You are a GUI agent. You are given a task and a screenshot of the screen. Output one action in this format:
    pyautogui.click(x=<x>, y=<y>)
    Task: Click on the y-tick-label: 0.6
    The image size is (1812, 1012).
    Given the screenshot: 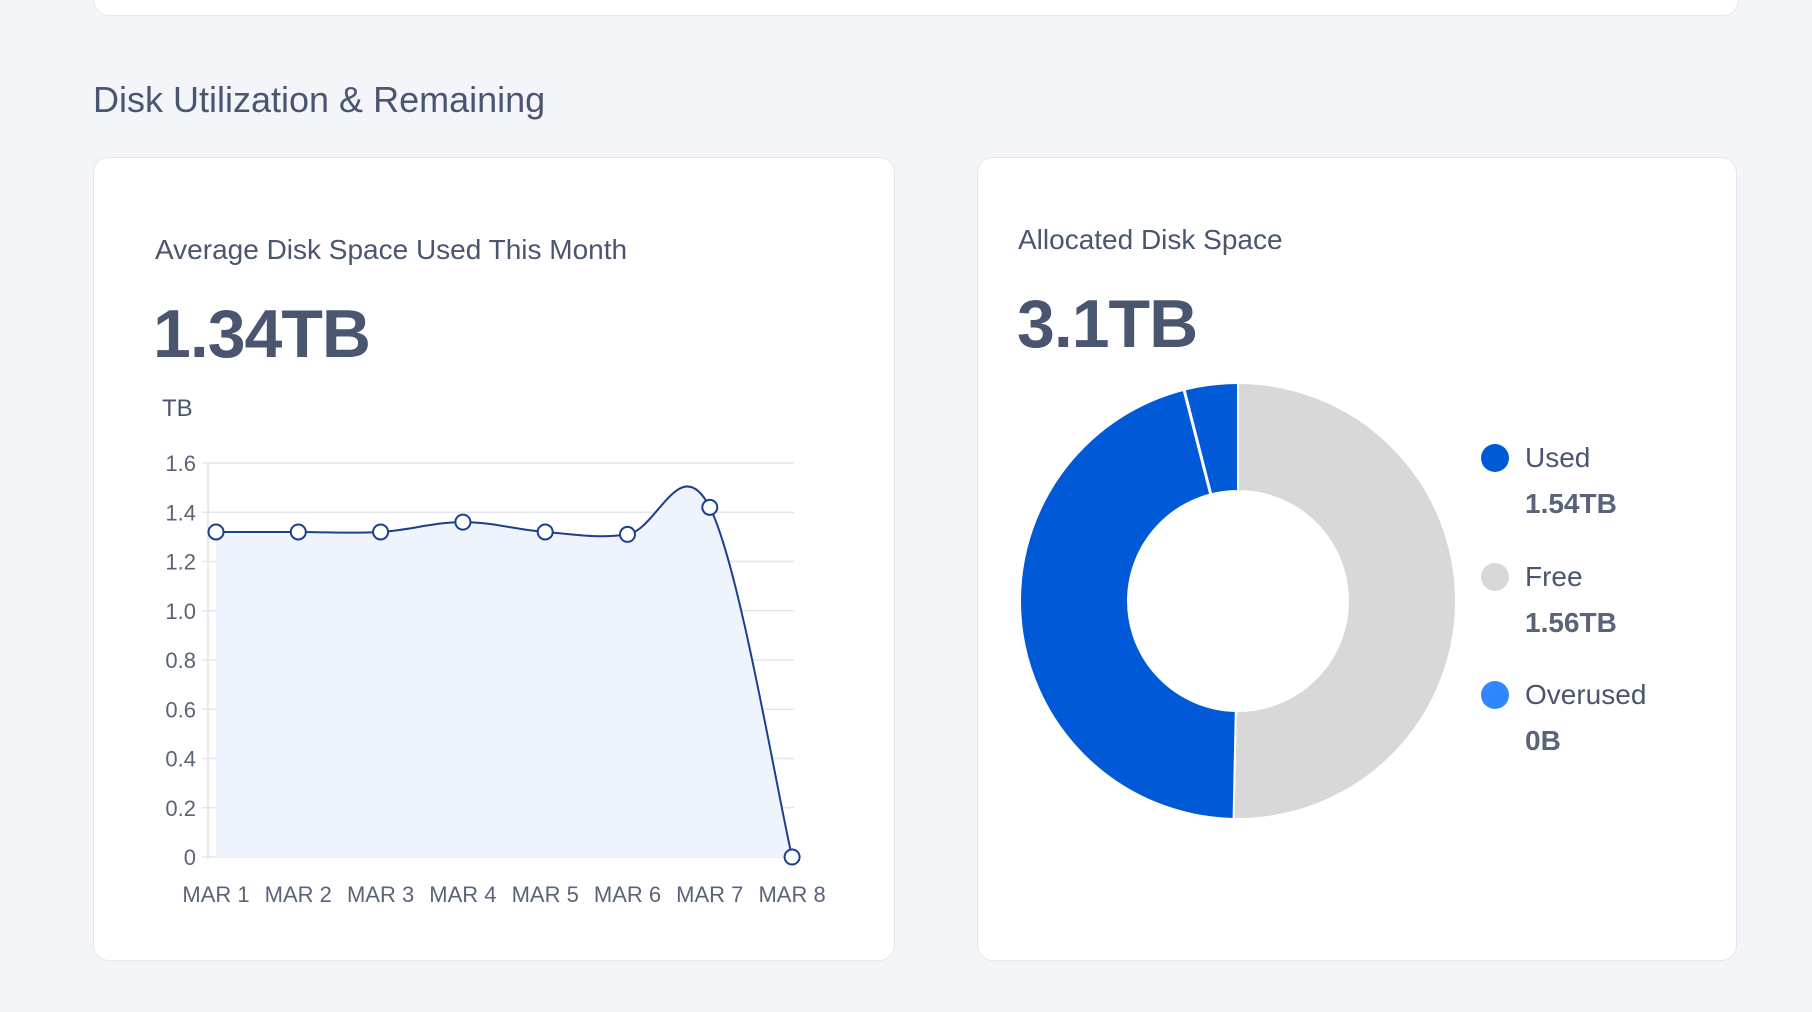 What is the action you would take?
    pyautogui.click(x=180, y=709)
    